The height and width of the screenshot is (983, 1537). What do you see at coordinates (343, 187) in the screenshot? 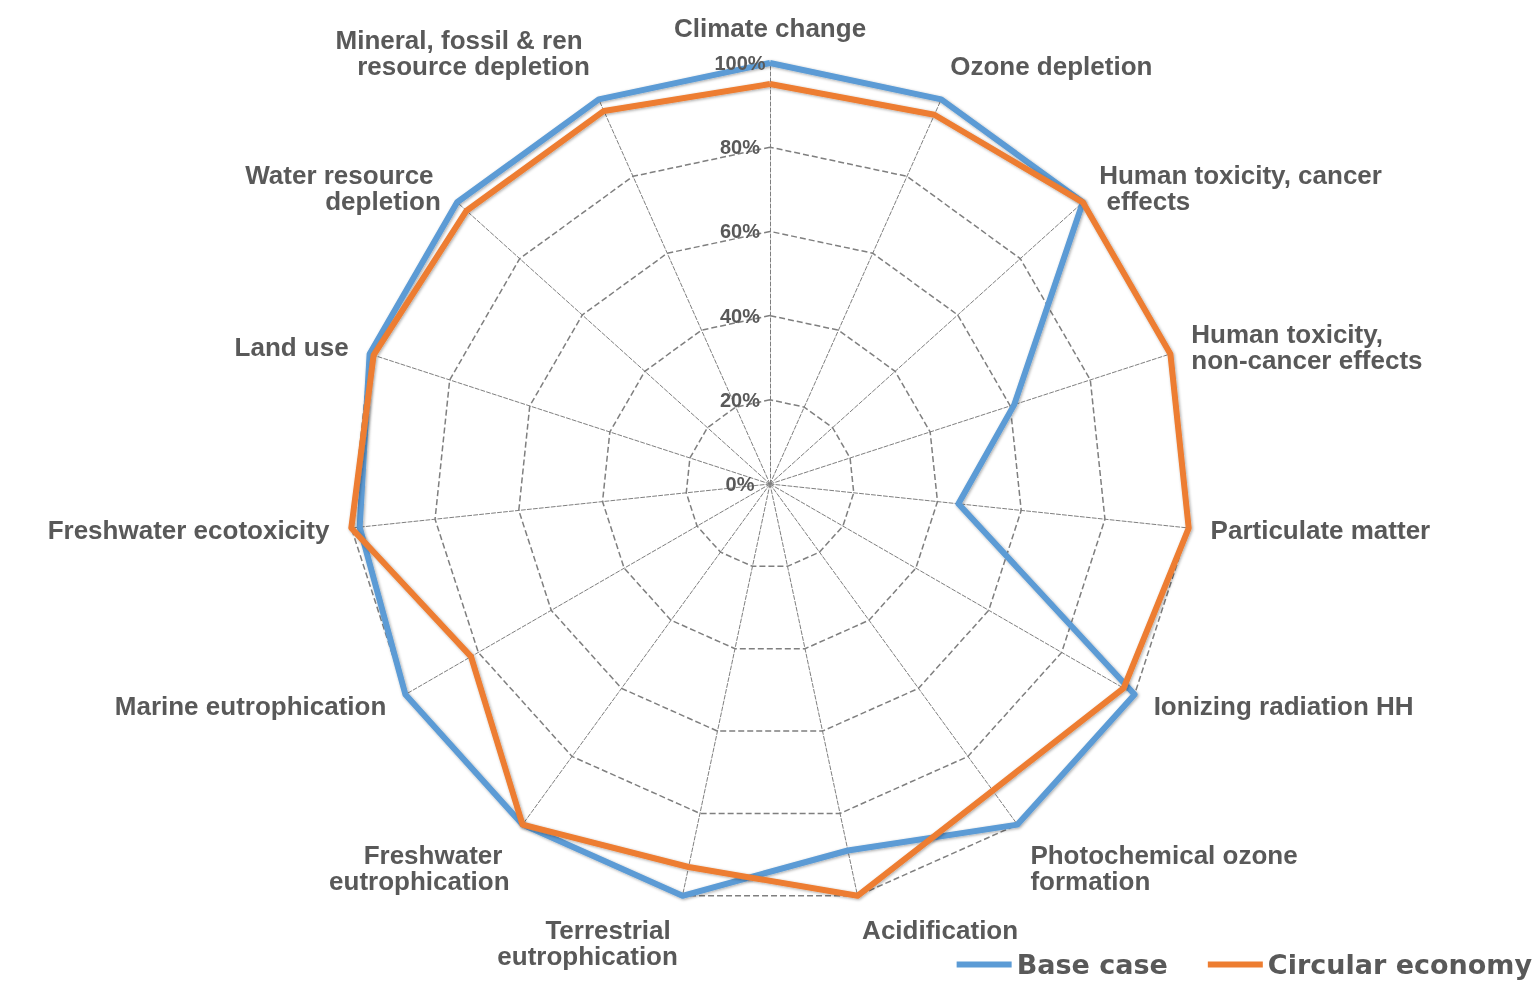
I see `spoke-label: Water resource depletion` at bounding box center [343, 187].